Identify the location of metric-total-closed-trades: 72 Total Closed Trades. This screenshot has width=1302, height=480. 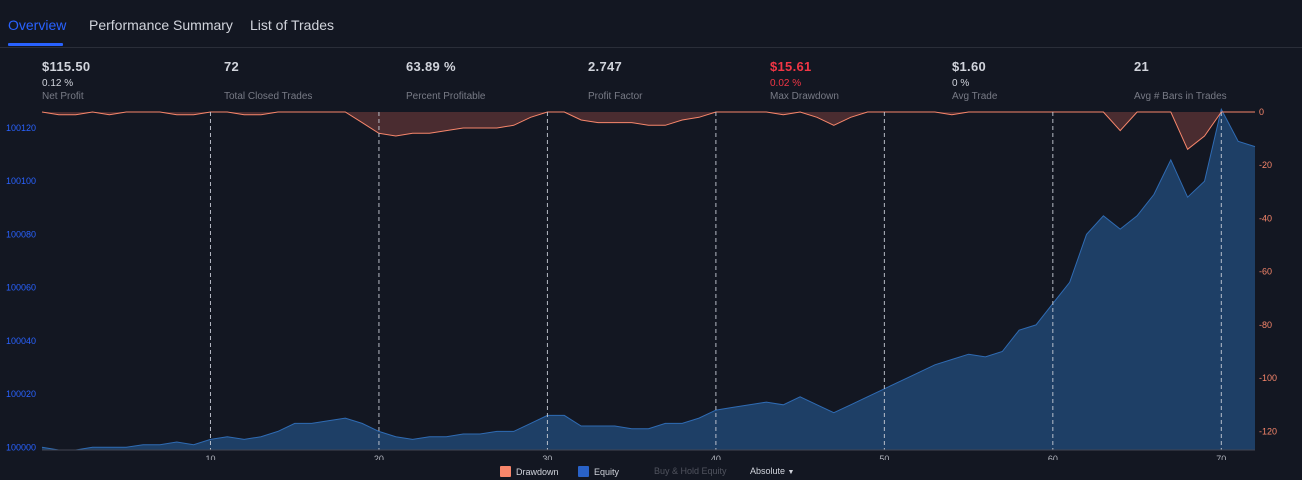
(268, 80).